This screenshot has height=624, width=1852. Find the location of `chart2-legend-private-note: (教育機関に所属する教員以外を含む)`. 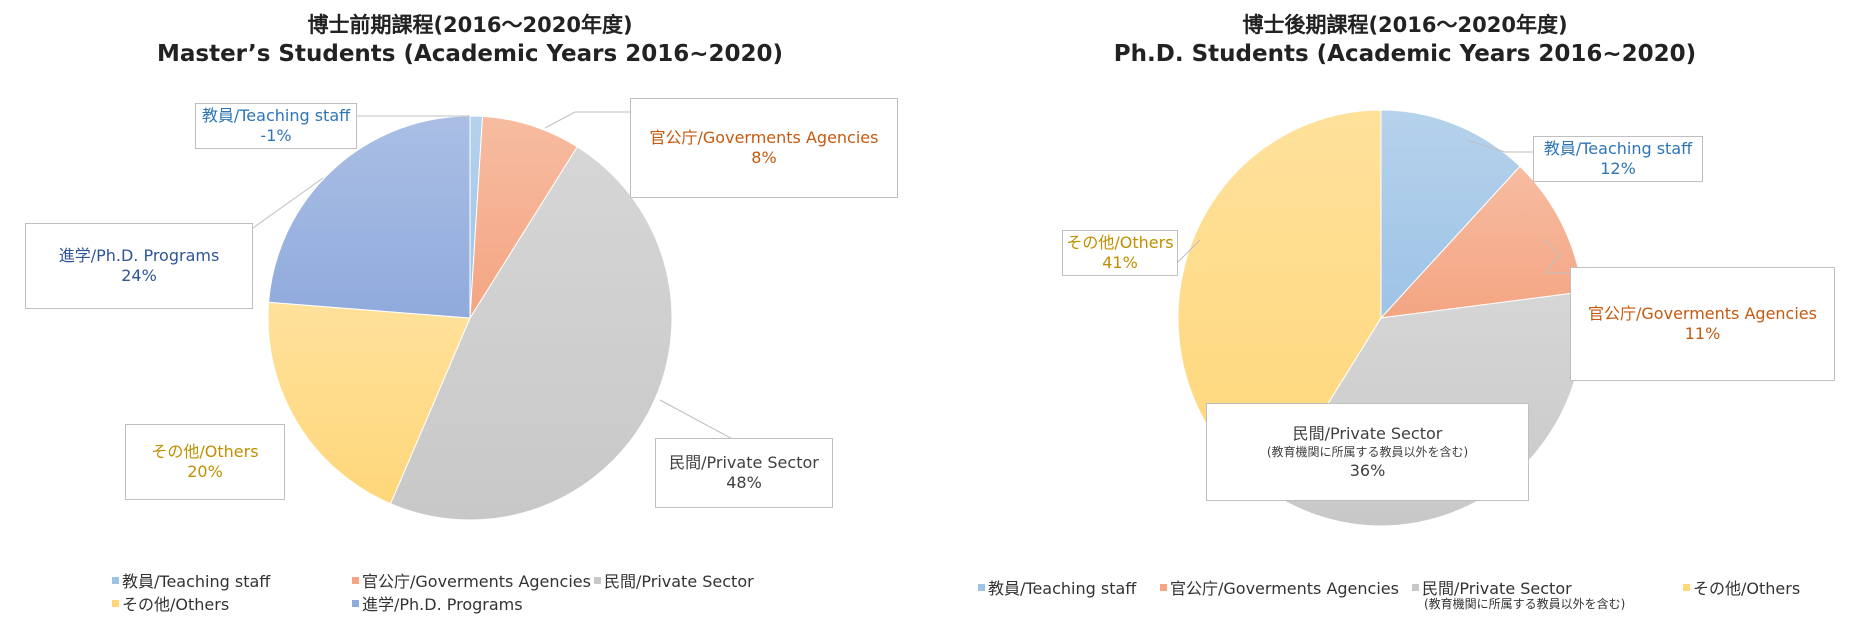

chart2-legend-private-note: (教育機関に所属する教員以外を含む) is located at coordinates (1525, 604).